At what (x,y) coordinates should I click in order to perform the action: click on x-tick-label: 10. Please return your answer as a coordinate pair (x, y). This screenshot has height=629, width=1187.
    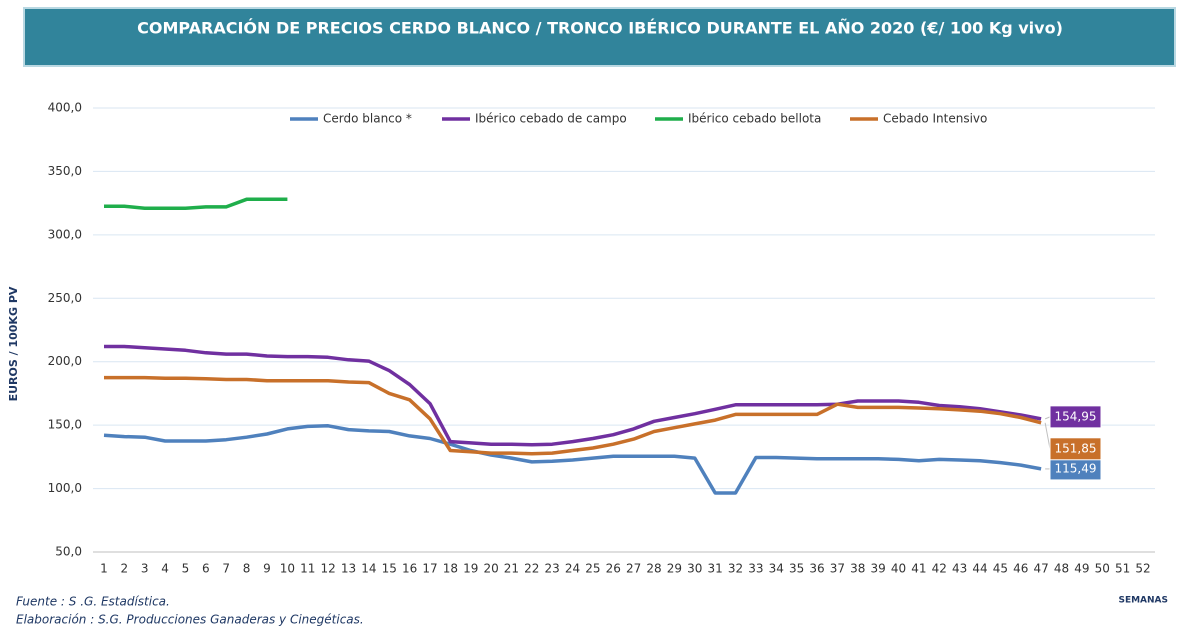
    Looking at the image, I should click on (287, 569).